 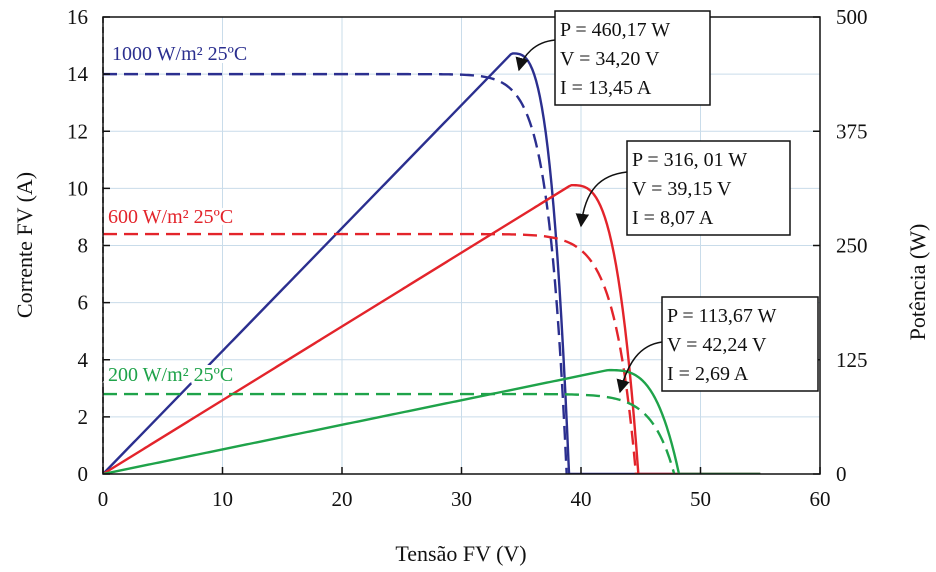 I want to click on x-tick-label: 50, so click(x=700, y=499).